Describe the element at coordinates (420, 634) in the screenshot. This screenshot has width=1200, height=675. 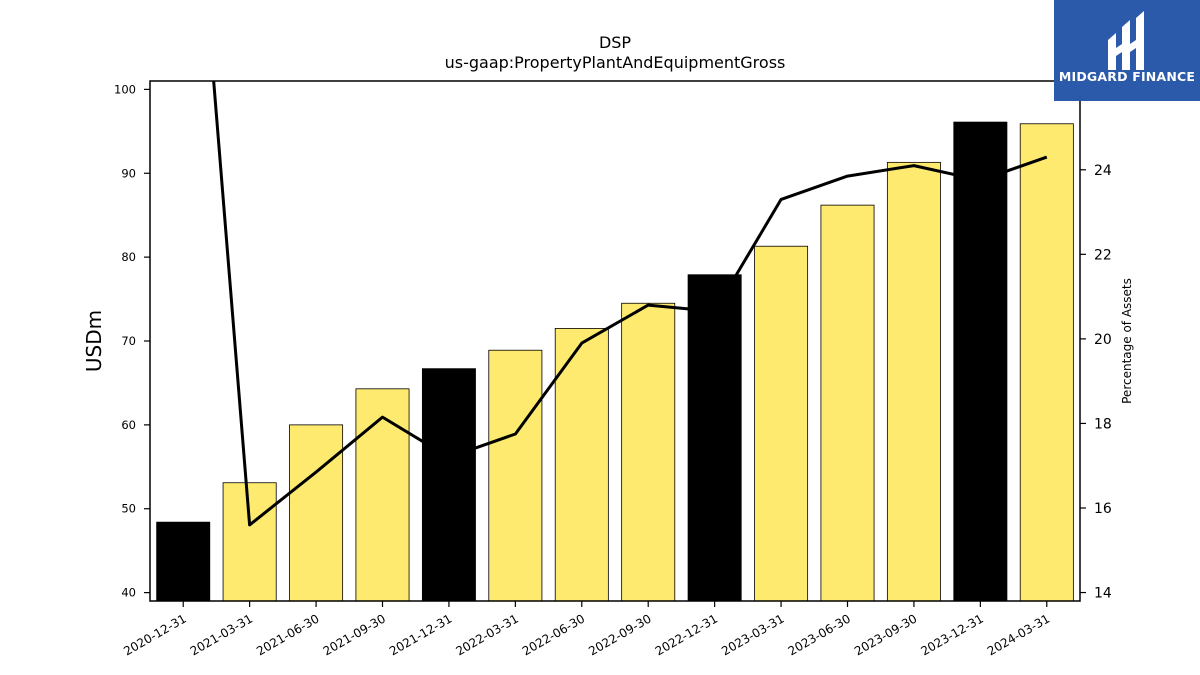
I see `x-tick-label: 2021-12-31` at that location.